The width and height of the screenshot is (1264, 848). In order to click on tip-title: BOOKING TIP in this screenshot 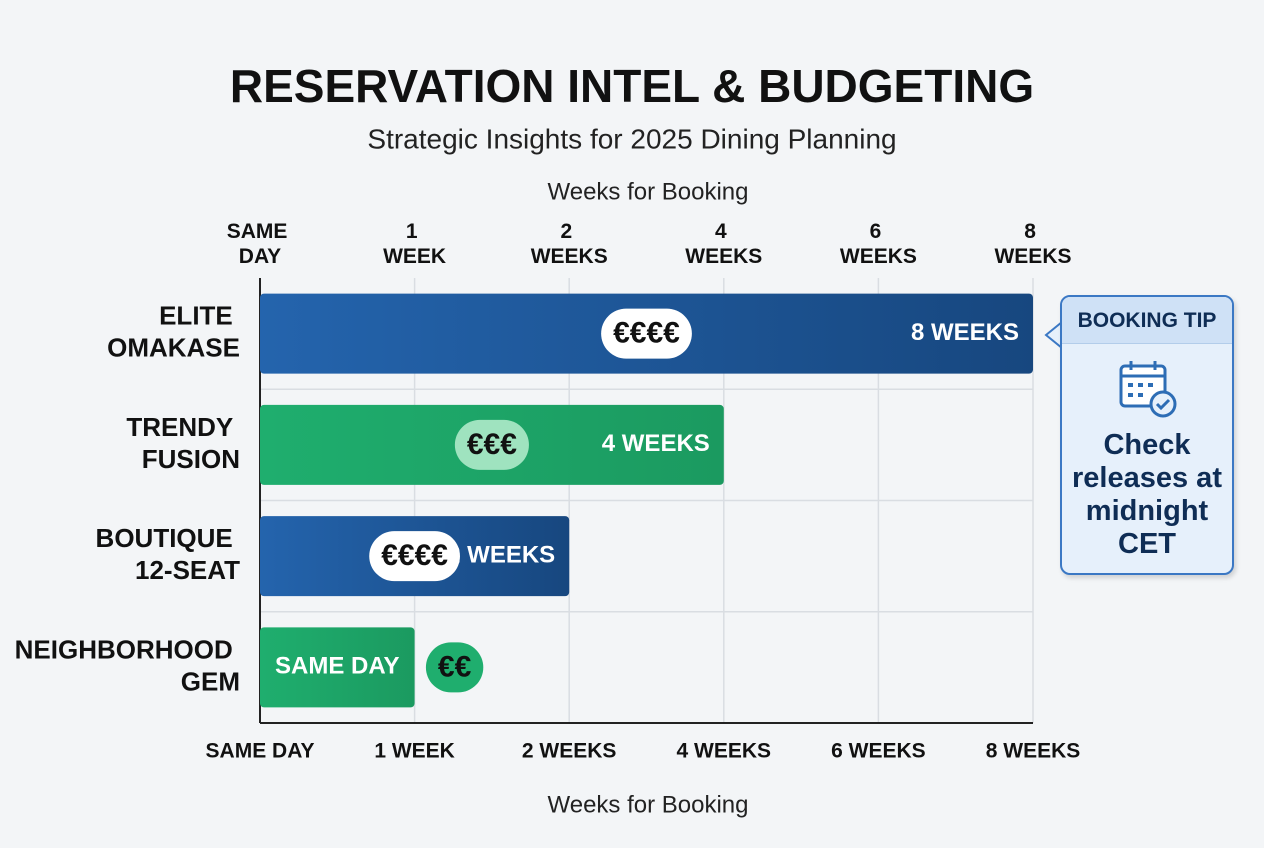, I will do `click(1147, 320)`.